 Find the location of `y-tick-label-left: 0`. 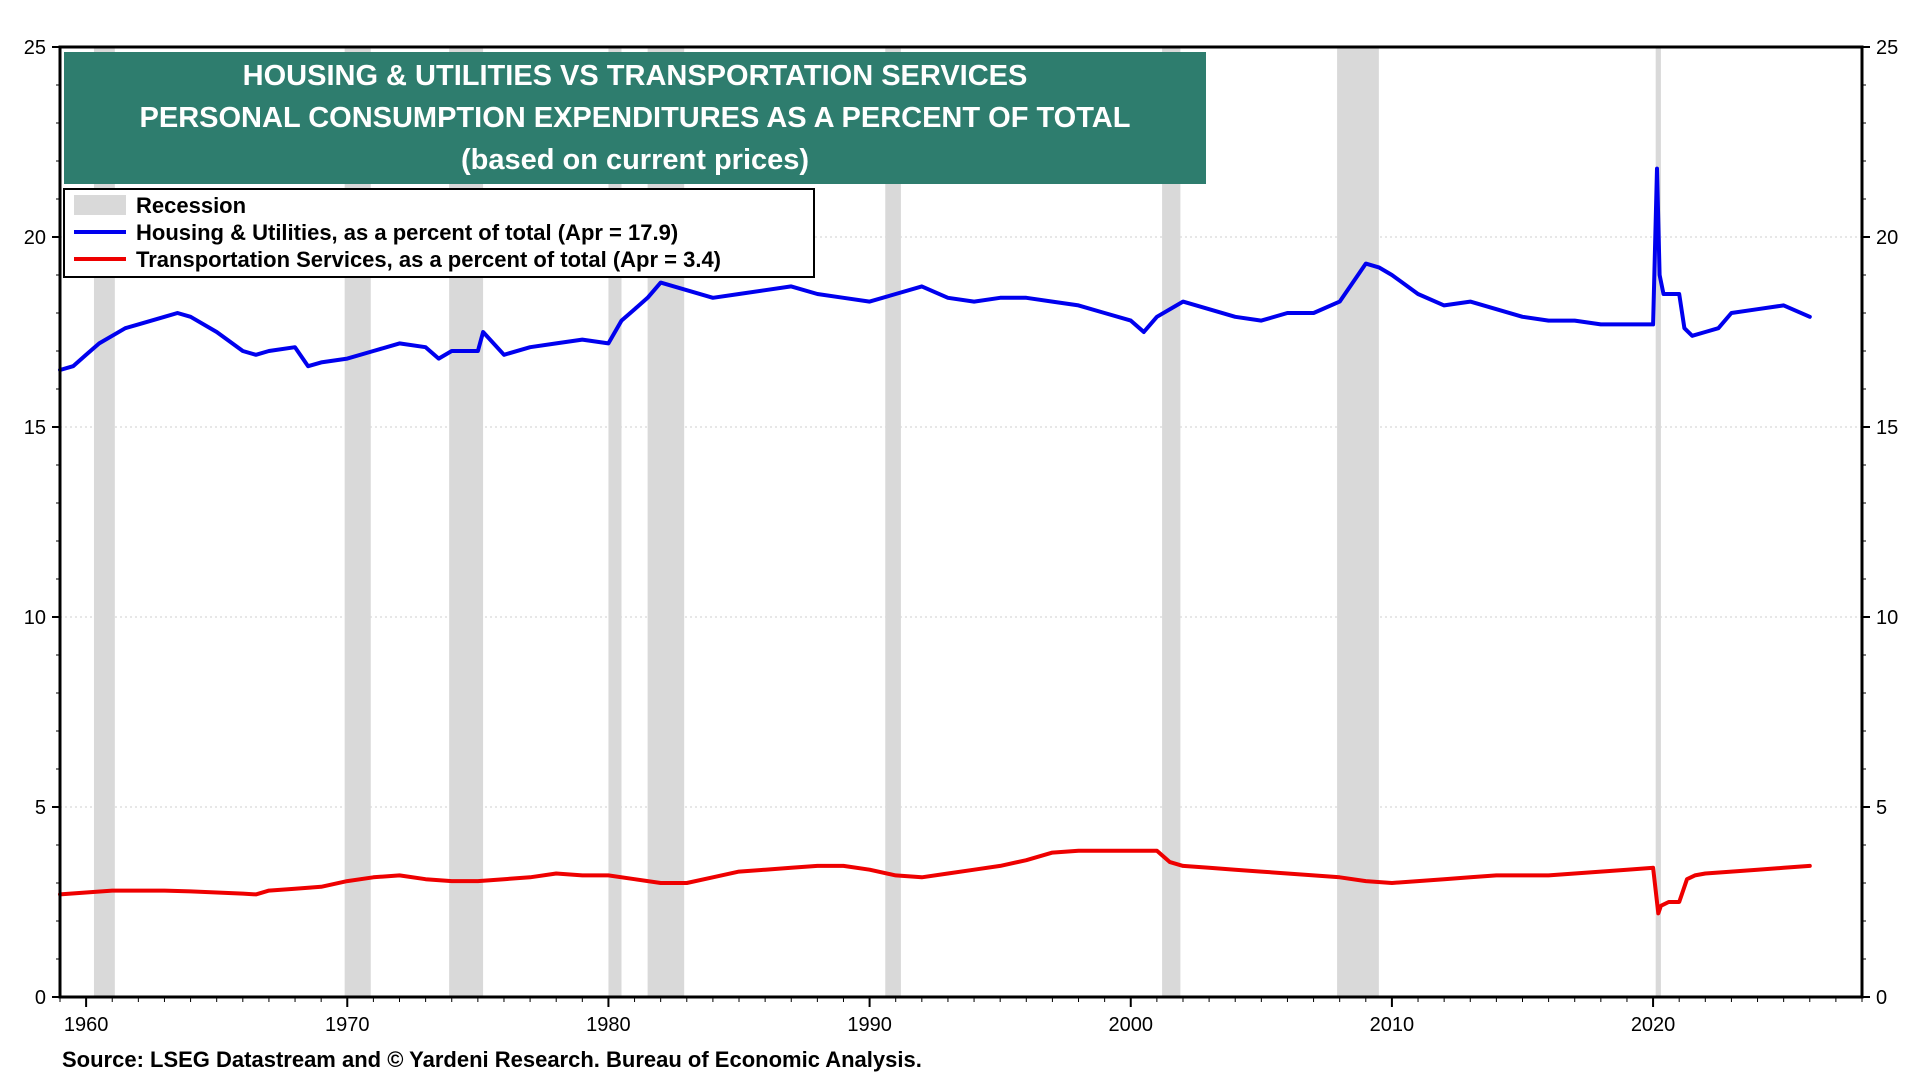

y-tick-label-left: 0 is located at coordinates (40, 998).